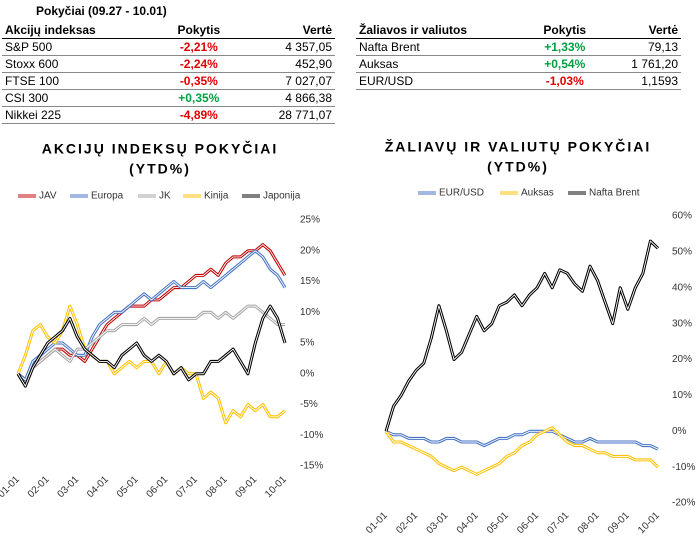  I want to click on x-tick-label: 10-01, so click(649, 523).